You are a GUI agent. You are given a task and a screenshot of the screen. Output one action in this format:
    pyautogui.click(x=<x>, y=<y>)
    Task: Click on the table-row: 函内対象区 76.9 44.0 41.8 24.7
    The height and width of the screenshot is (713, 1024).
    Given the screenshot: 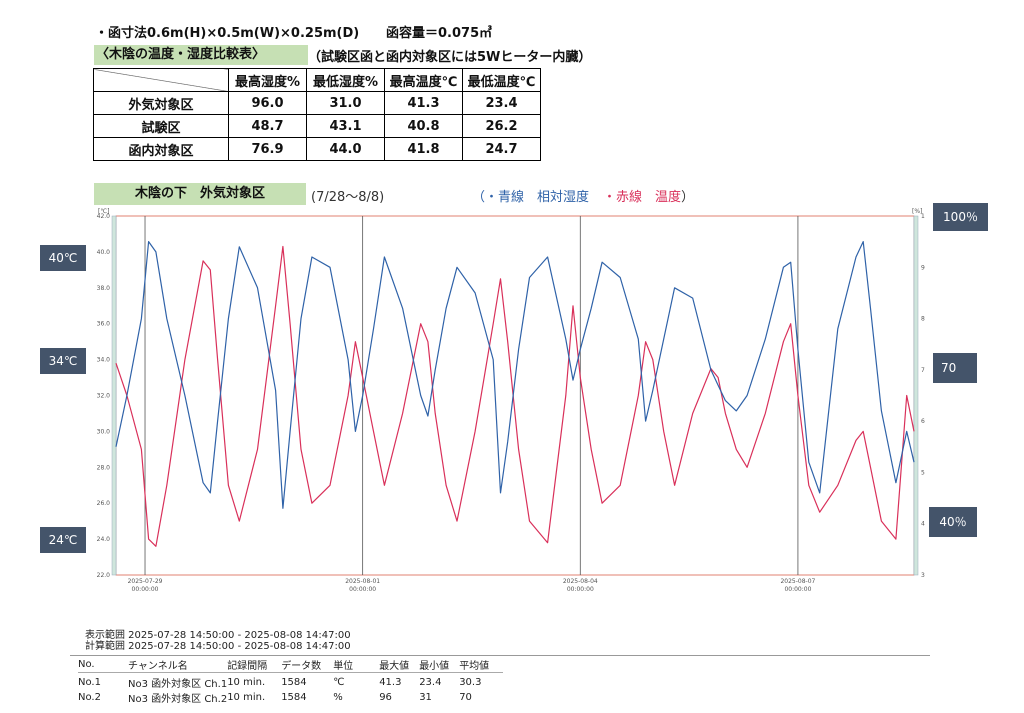 What is the action you would take?
    pyautogui.click(x=317, y=149)
    